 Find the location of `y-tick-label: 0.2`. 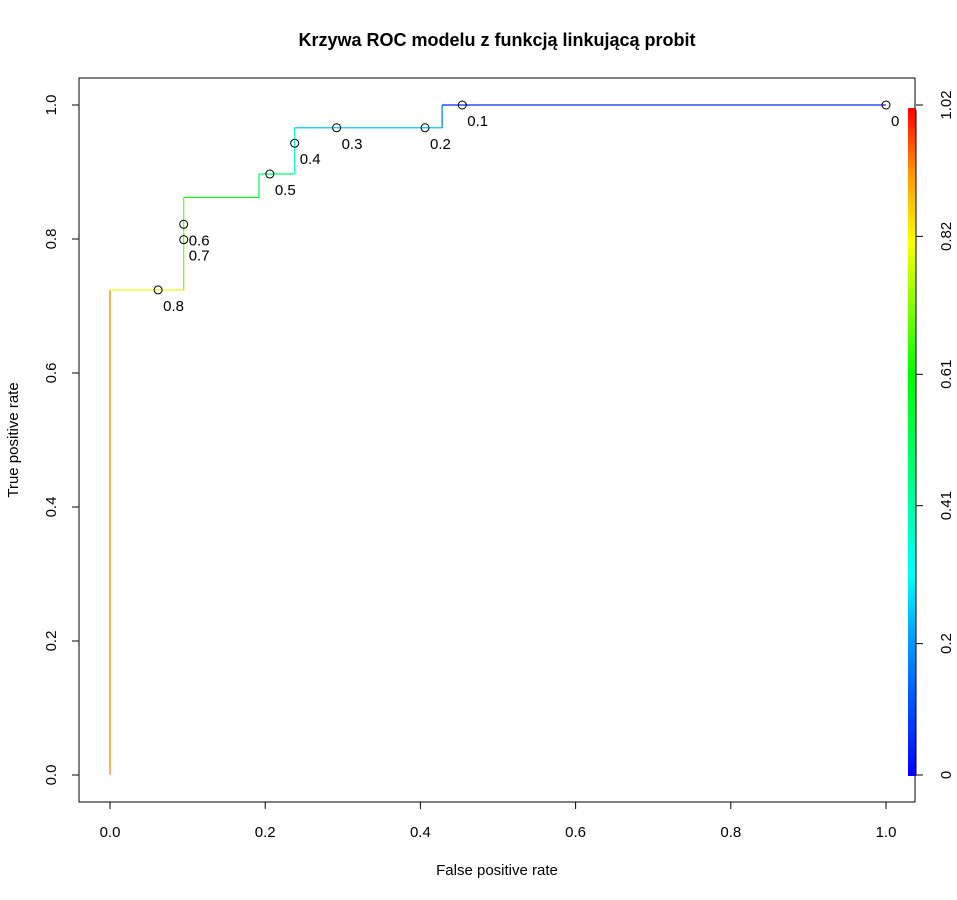

y-tick-label: 0.2 is located at coordinates (51, 641).